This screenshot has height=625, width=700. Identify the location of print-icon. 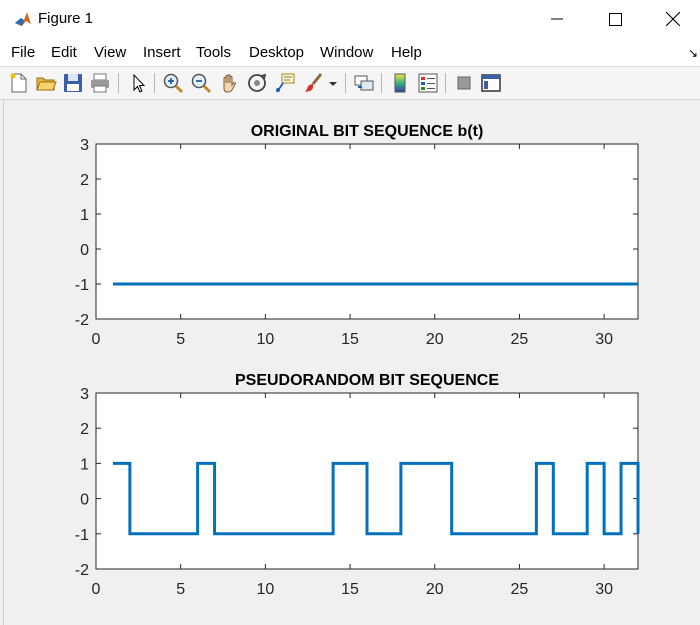
(100, 83).